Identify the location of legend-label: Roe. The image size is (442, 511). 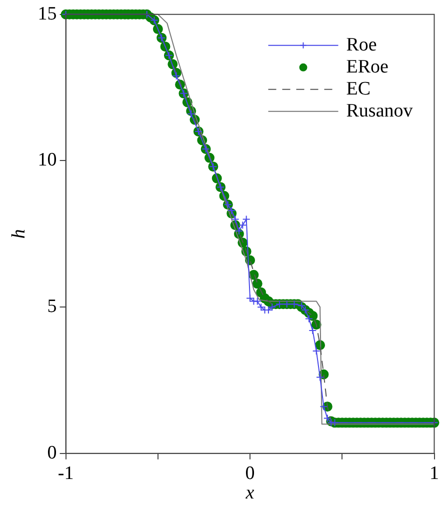
(361, 45).